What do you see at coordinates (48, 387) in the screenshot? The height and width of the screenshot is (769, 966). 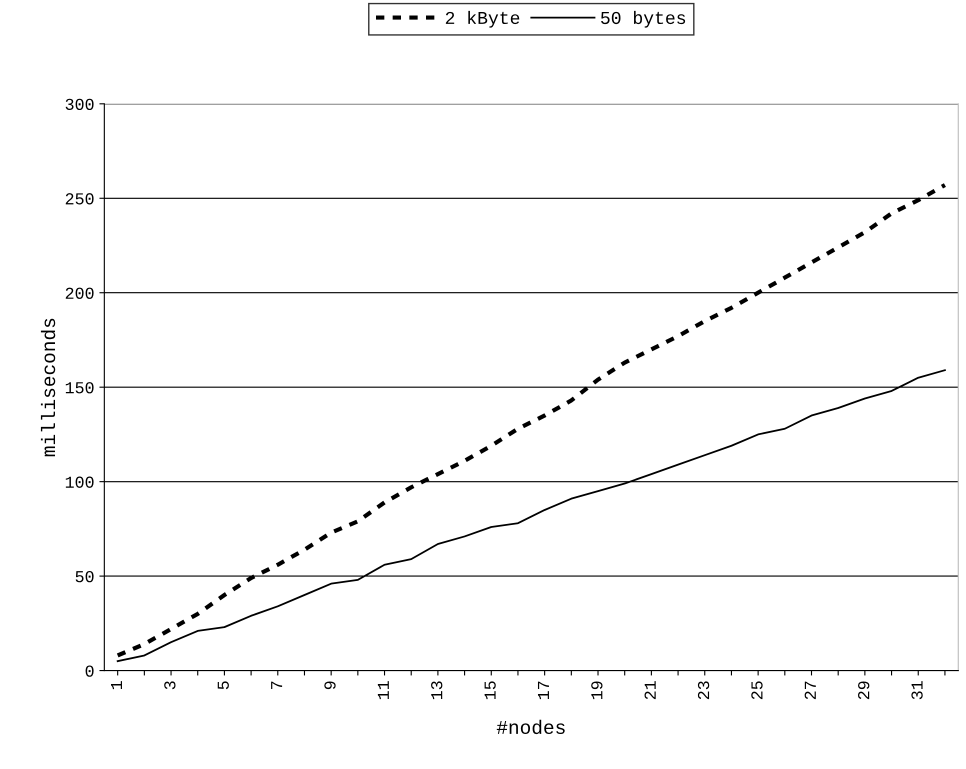 I see `y-axis-title: milliseconds` at bounding box center [48, 387].